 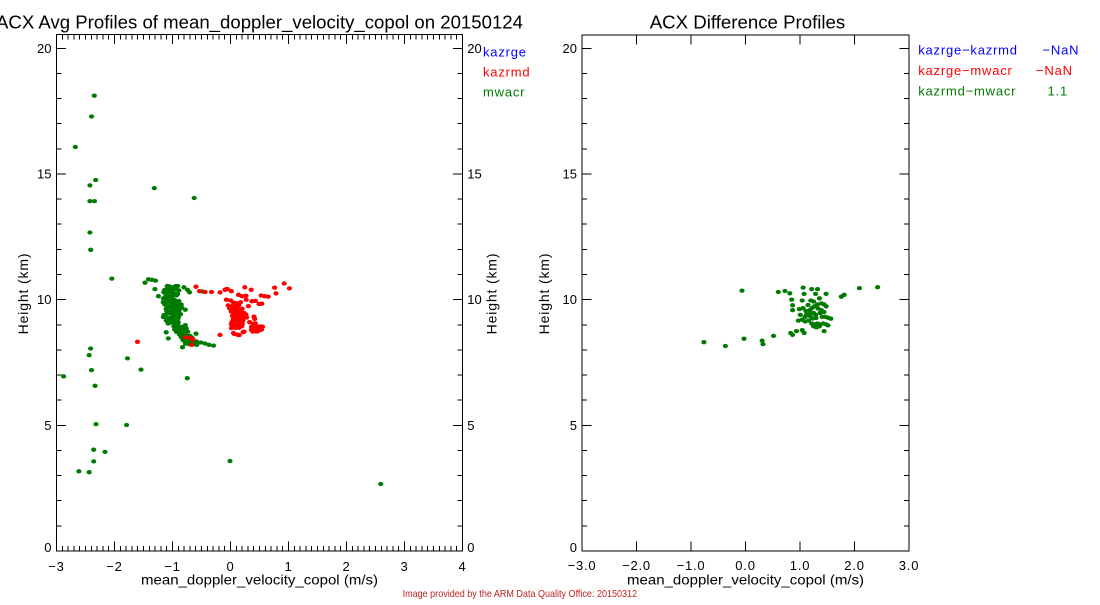 I want to click on svg-text: 0.0, so click(x=745, y=565).